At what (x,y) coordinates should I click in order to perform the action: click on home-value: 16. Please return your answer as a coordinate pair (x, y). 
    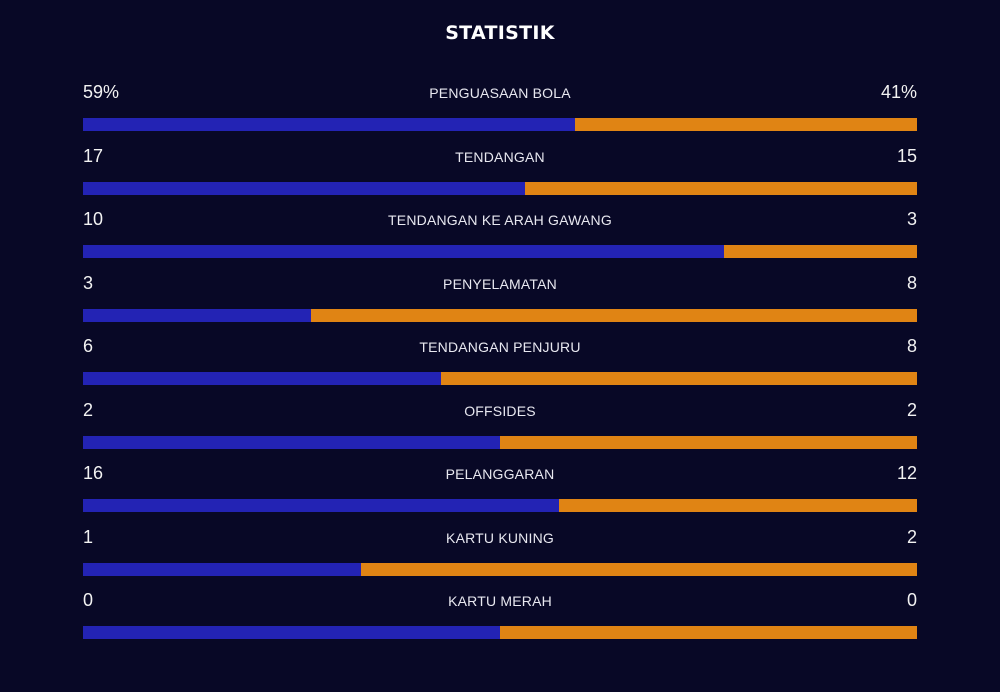
    Looking at the image, I should click on (93, 473).